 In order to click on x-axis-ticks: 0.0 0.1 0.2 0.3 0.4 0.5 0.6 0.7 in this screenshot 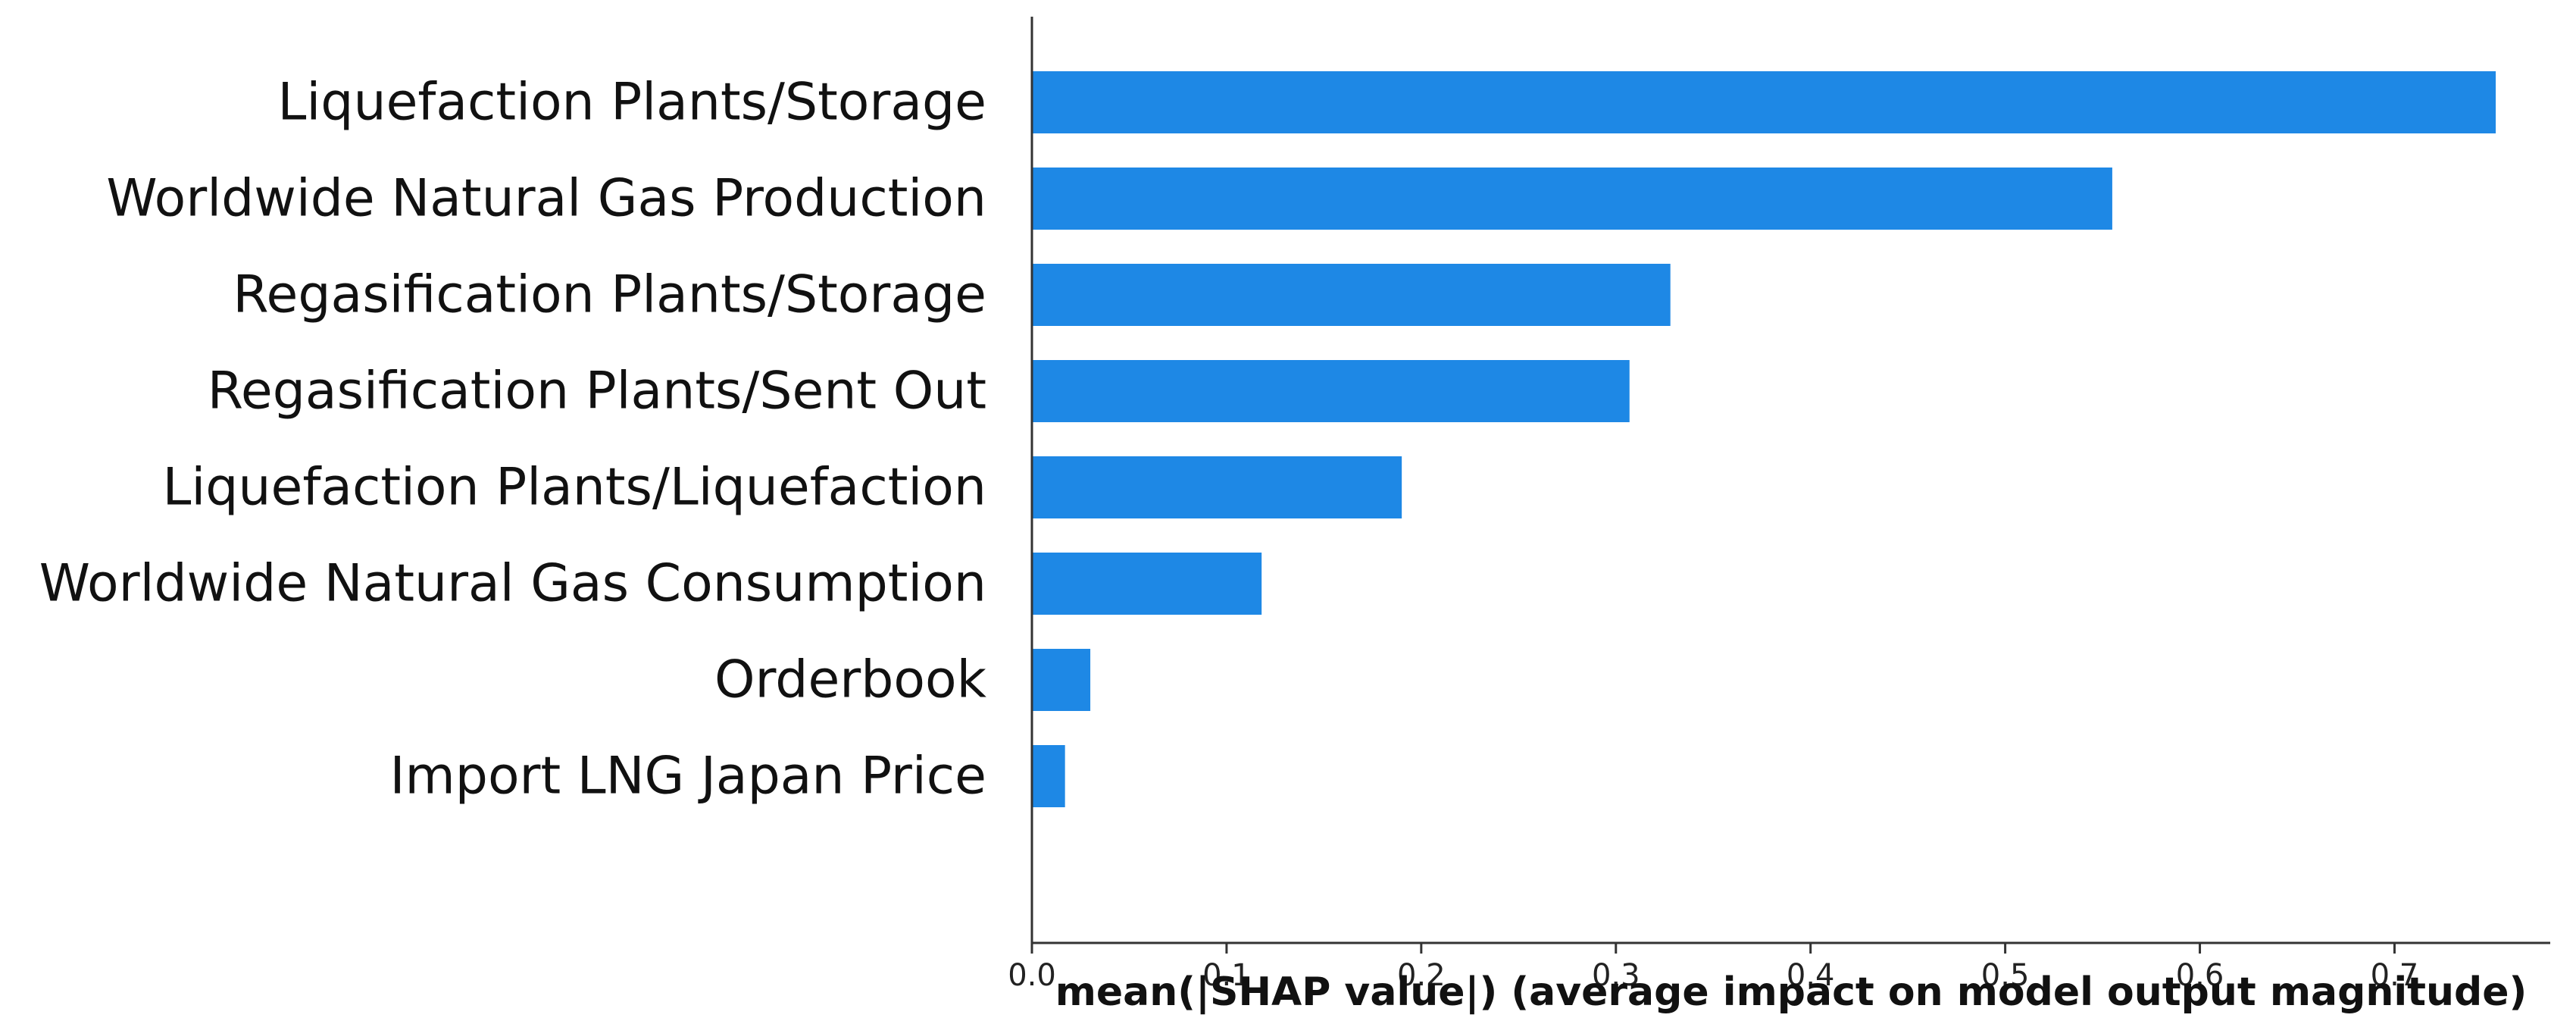, I will do `click(1713, 968)`.